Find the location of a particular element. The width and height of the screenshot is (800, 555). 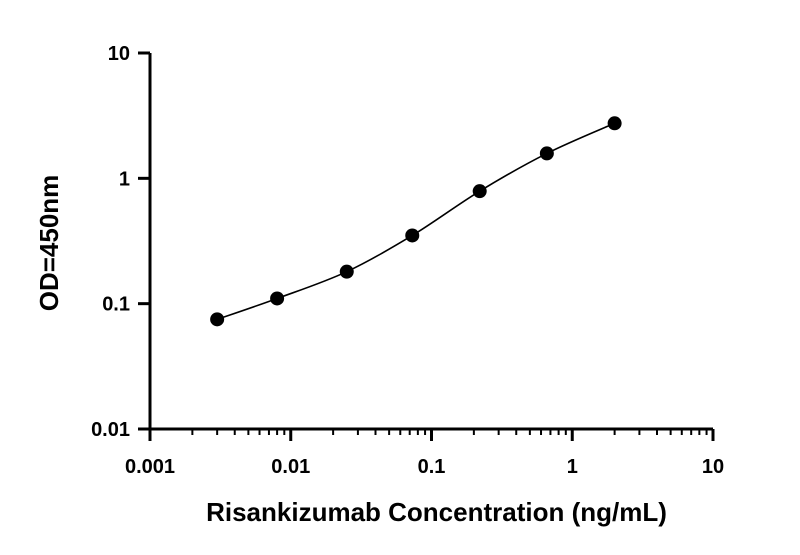

y-tick-label: 0.1 is located at coordinates (116, 305).